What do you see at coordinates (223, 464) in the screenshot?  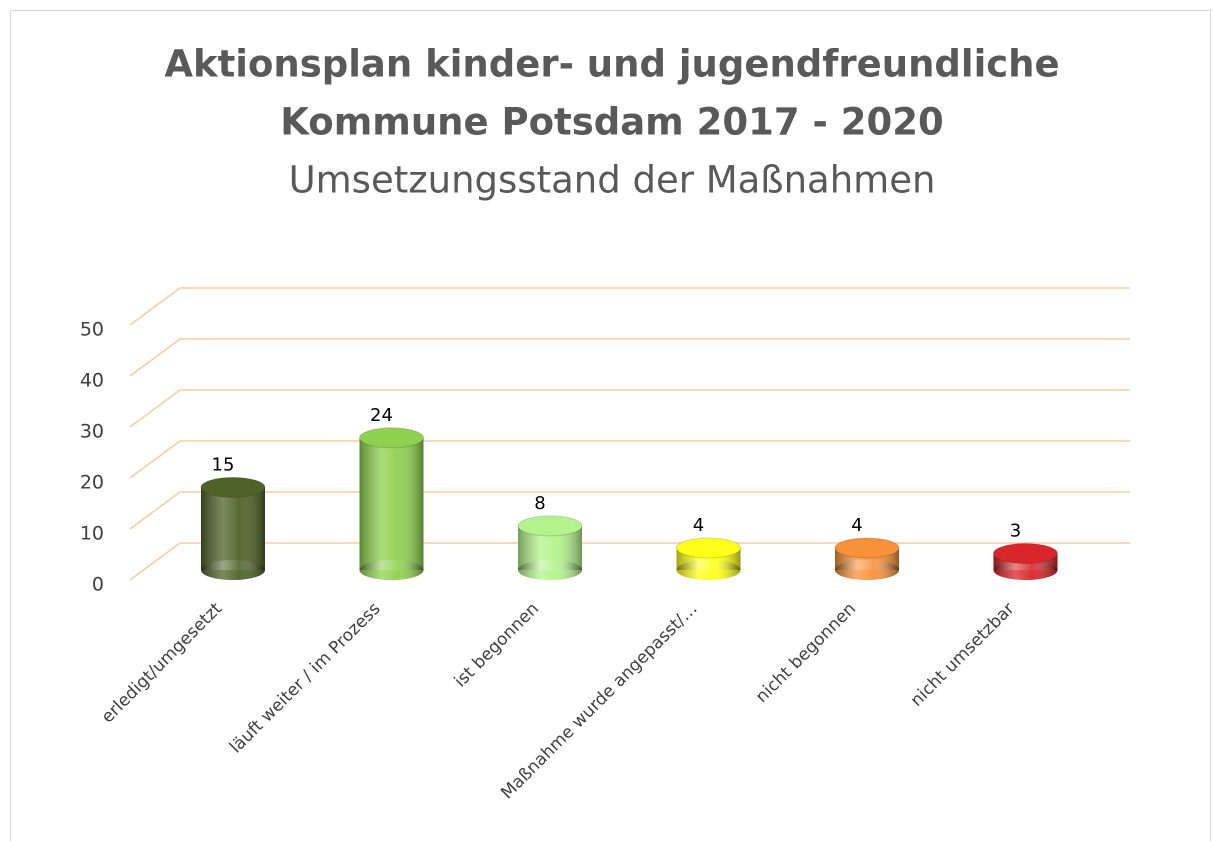 I see `value-label: 15` at bounding box center [223, 464].